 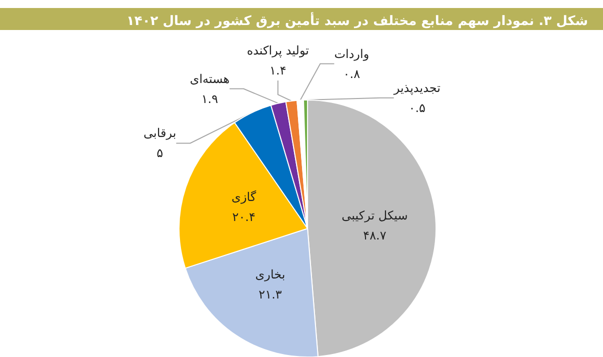 I want to click on slice-label: تجدیدپذیر, so click(x=416, y=87).